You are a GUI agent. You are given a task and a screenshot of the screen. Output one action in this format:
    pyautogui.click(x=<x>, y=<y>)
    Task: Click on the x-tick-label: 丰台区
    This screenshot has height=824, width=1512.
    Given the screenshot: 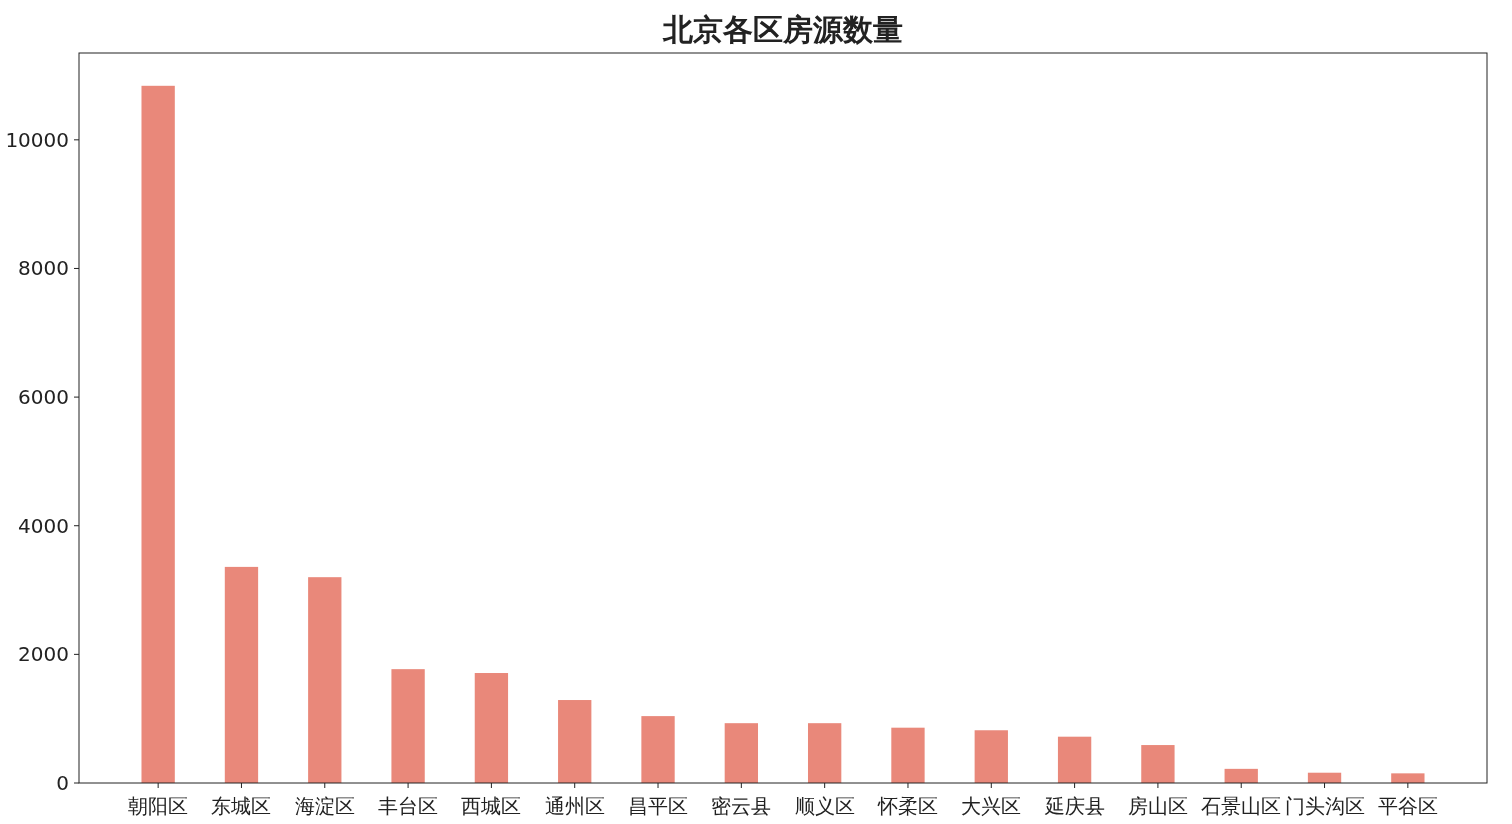 What is the action you would take?
    pyautogui.click(x=408, y=806)
    